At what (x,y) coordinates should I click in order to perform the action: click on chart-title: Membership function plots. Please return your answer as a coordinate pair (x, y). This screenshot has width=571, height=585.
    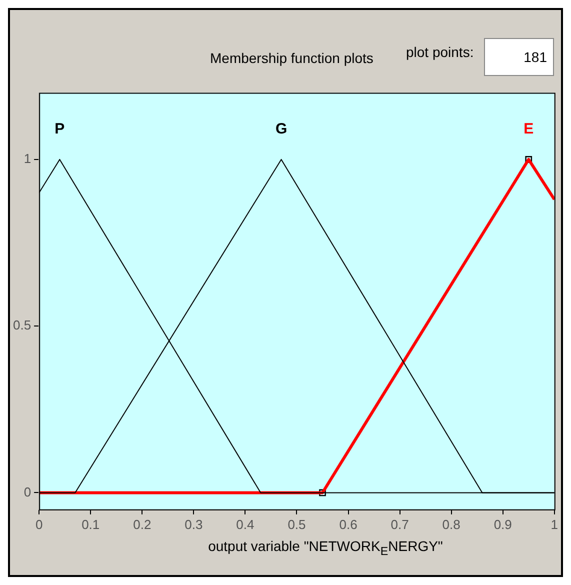
    Looking at the image, I should click on (292, 58).